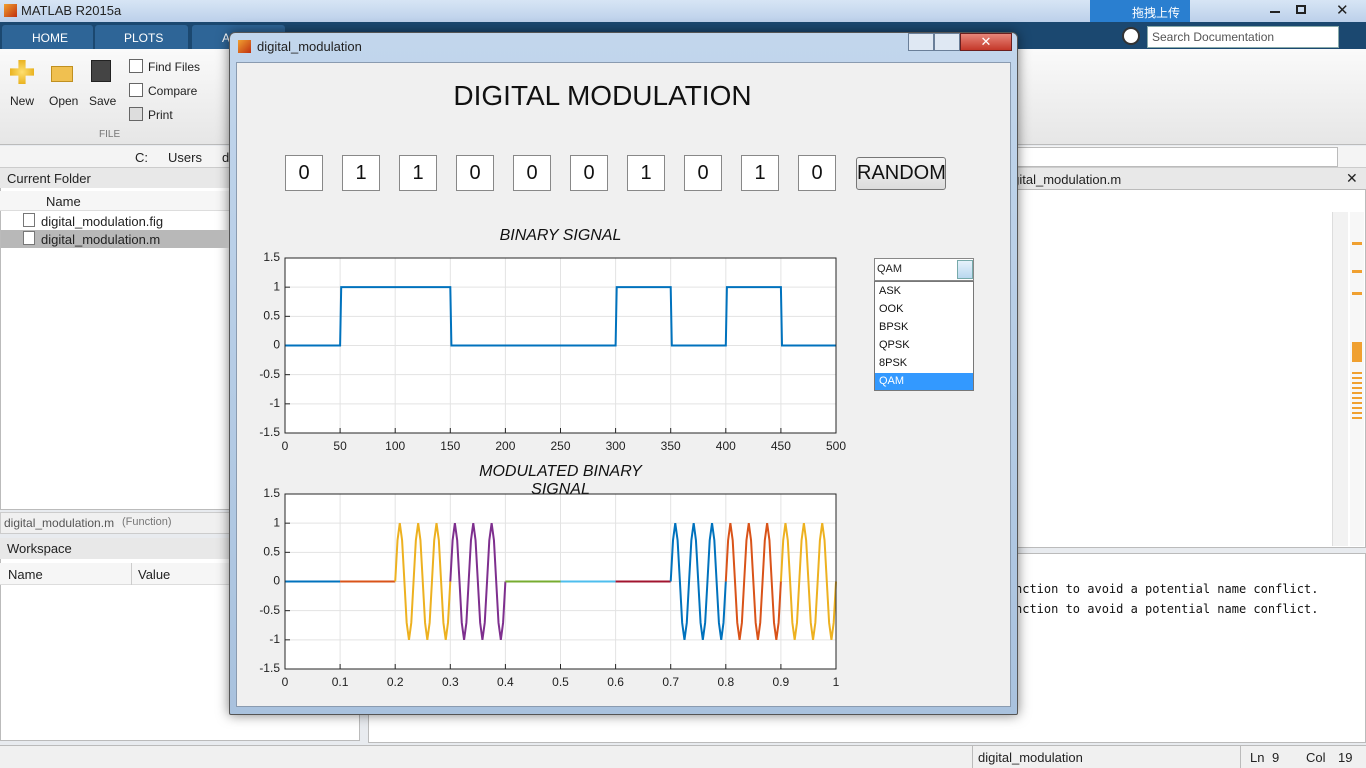 The image size is (1366, 768). What do you see at coordinates (891, 309) in the screenshot?
I see `popup-option: OOK` at bounding box center [891, 309].